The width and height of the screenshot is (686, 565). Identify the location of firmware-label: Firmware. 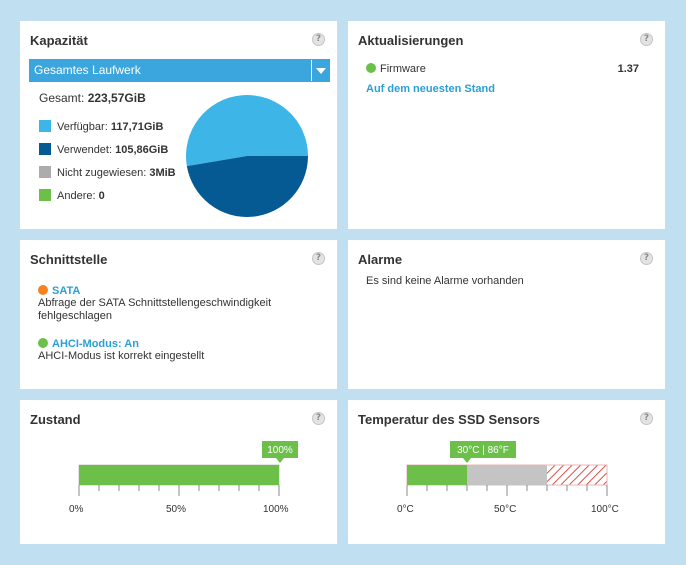
(403, 69).